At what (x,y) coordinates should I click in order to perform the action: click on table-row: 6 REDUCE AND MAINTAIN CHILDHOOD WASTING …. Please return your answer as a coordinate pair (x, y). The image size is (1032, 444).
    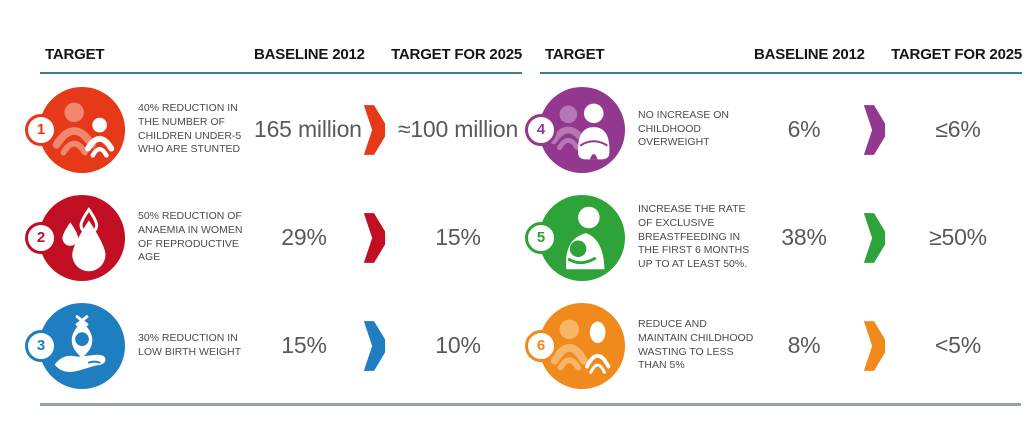
    Looking at the image, I should click on (773, 345).